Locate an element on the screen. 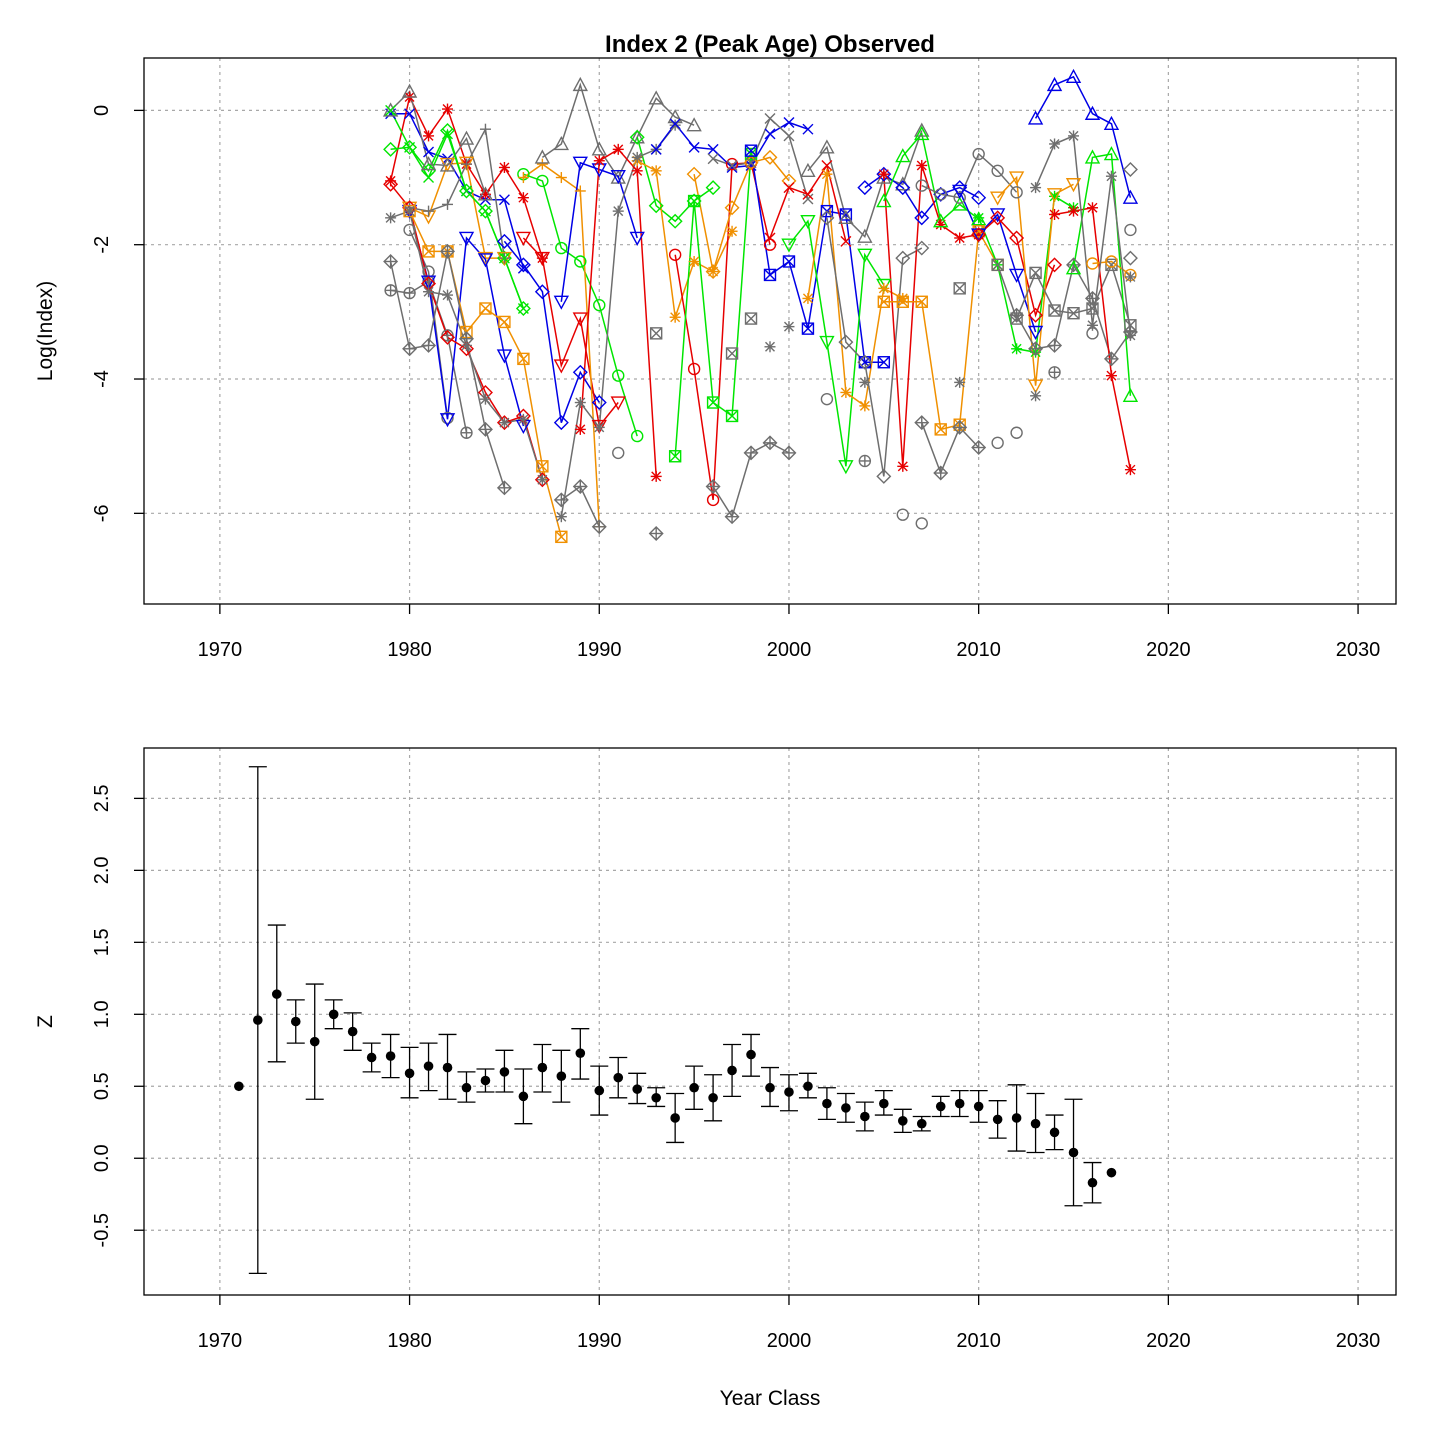 This screenshot has height=1440, width=1440. top-y-axis-title: Log(Index) is located at coordinates (45, 331).